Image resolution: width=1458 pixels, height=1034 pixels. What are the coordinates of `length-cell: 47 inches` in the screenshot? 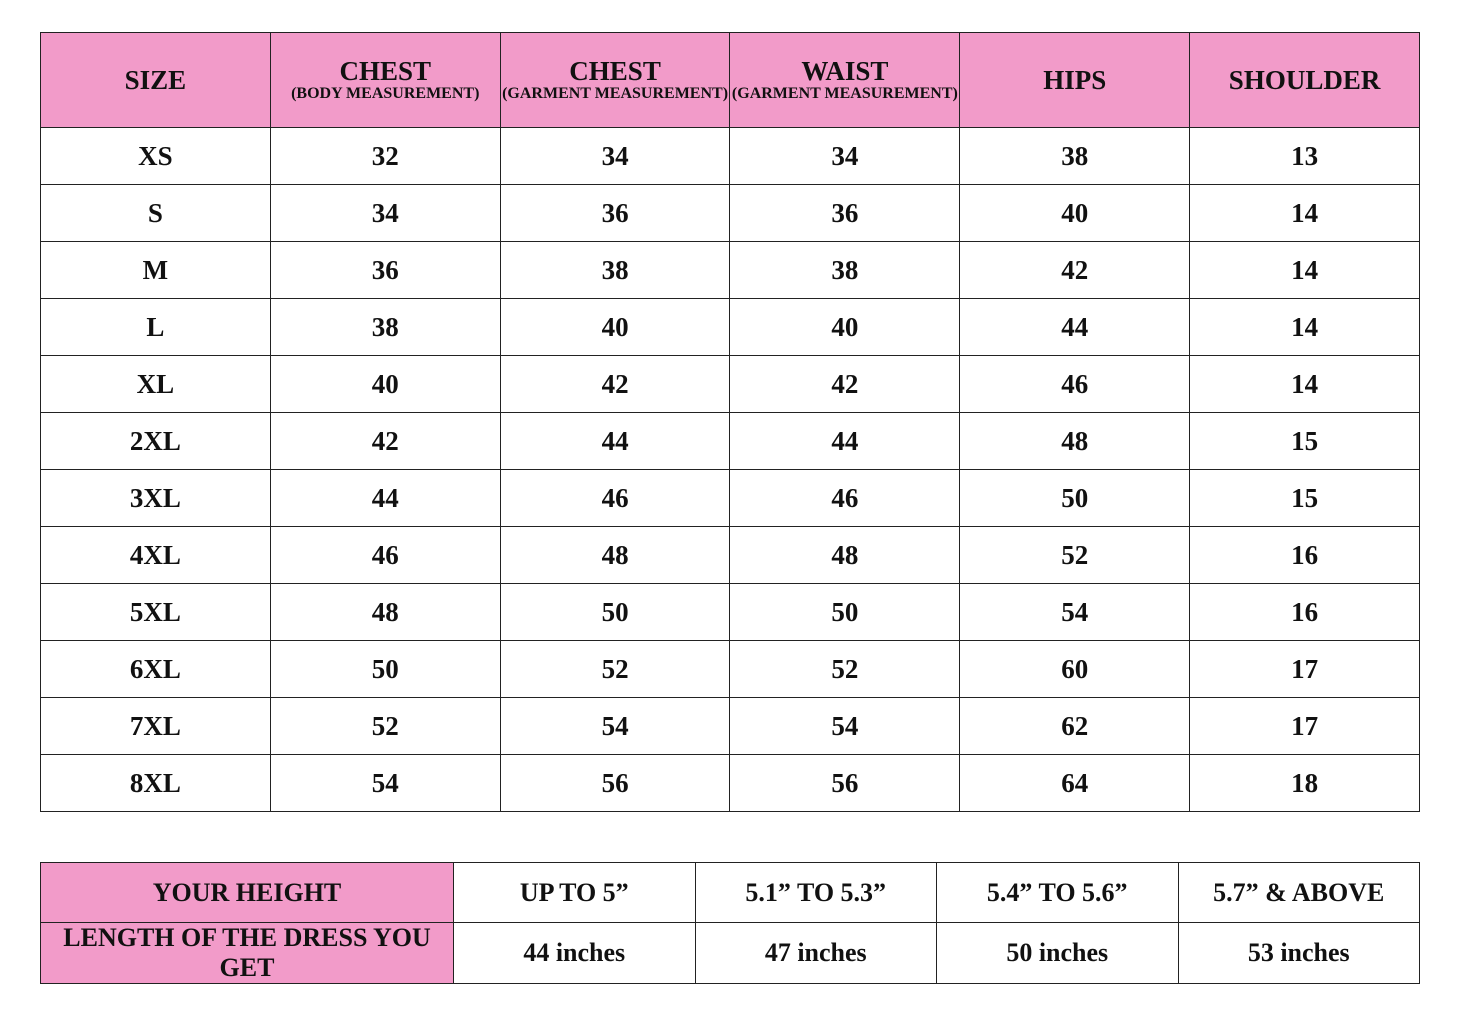 It's located at (815, 953).